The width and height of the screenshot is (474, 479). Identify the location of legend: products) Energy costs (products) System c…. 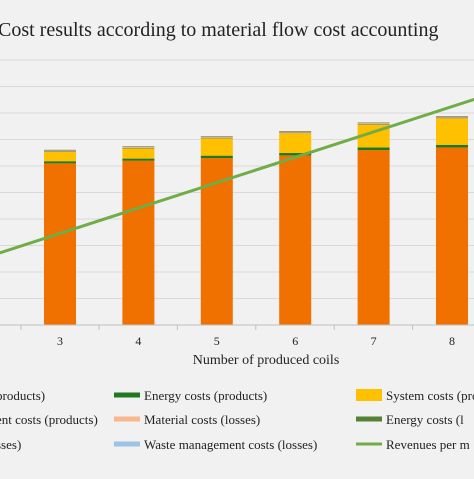
(237, 420).